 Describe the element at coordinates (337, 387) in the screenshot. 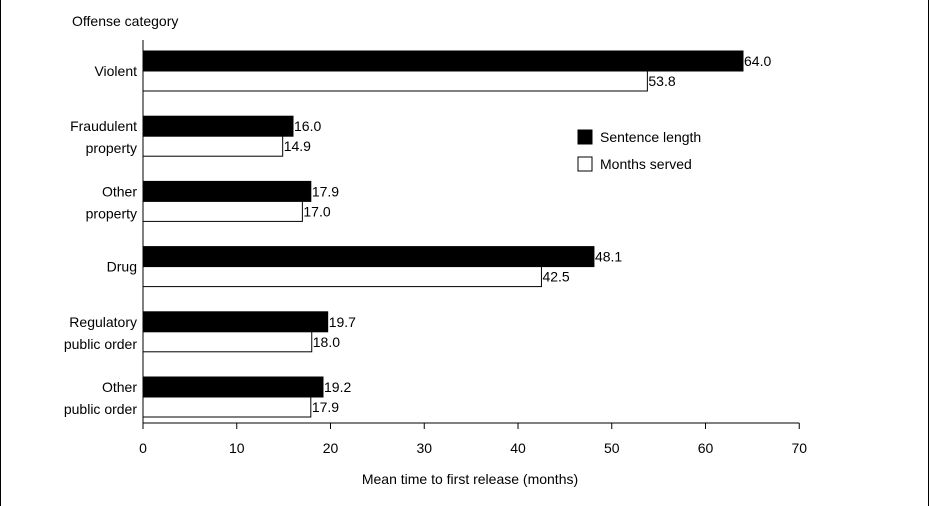

I see `data-label-sentence-length-5: 19.2` at that location.